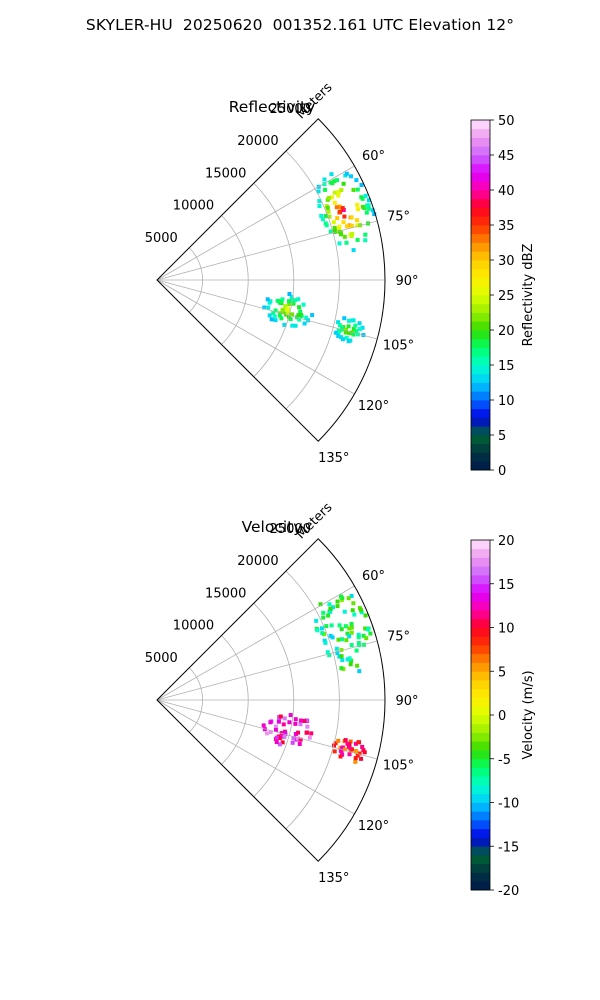 This screenshot has height=1000, width=600. Describe the element at coordinates (506, 296) in the screenshot. I see `colorbar-tick-label: 25` at that location.